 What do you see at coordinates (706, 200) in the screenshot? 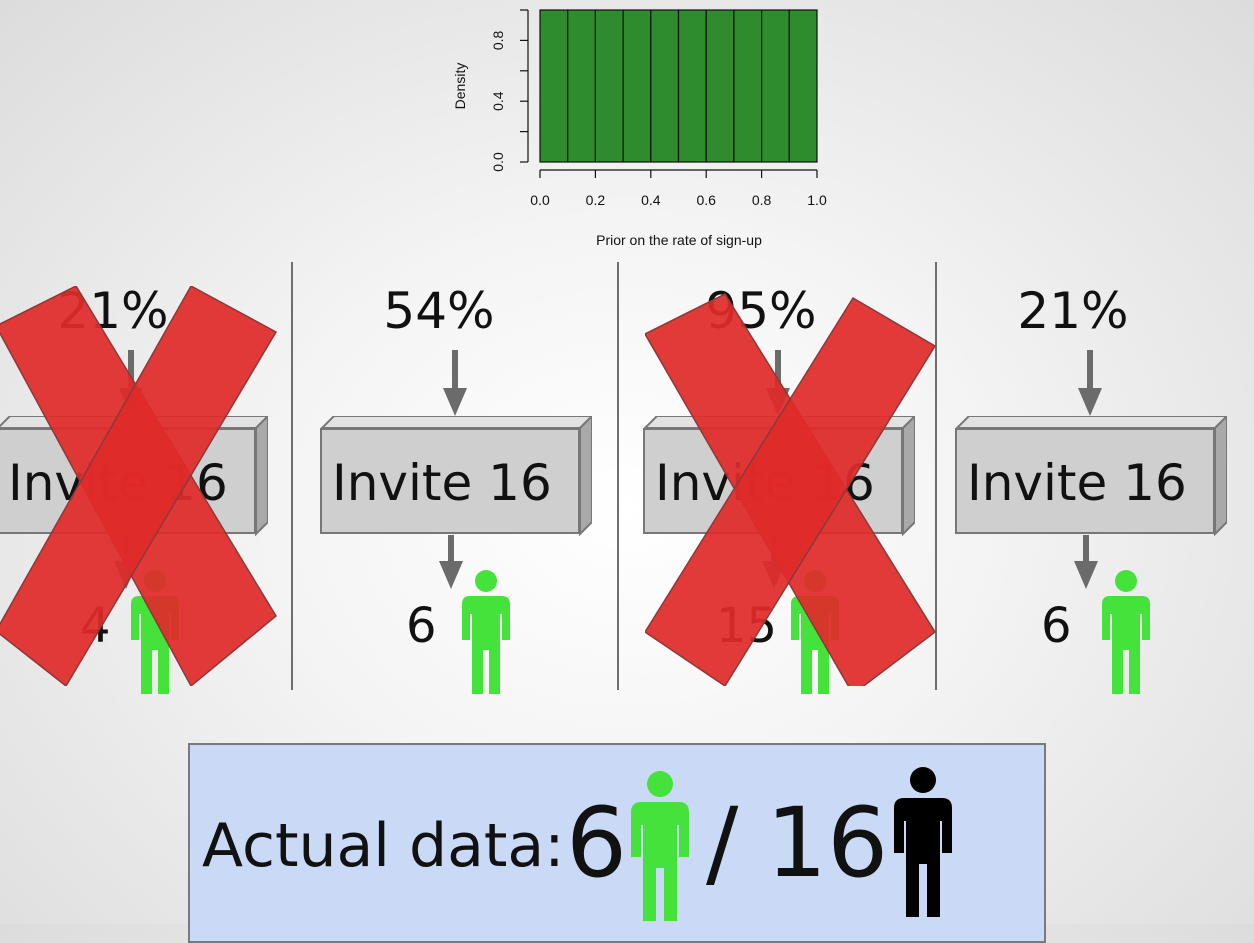
I see `x-tick-label: 0.6` at bounding box center [706, 200].